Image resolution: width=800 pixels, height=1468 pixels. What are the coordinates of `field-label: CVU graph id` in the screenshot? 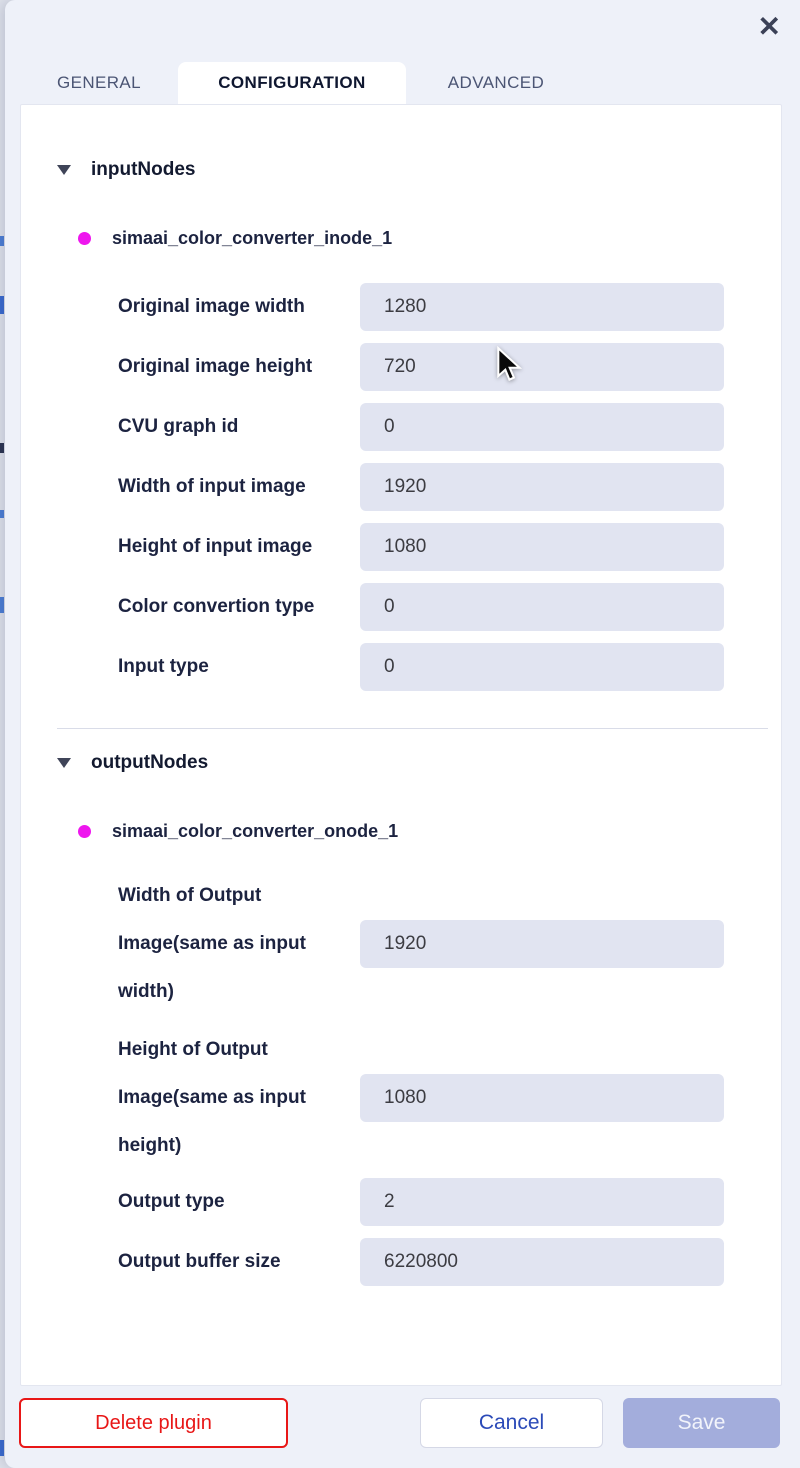 It's located at (178, 426).